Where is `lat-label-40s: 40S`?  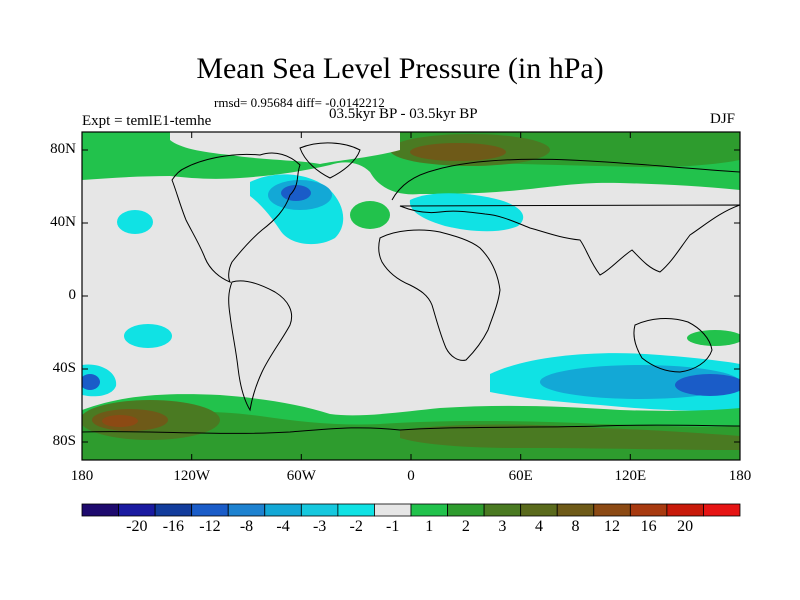 lat-label-40s: 40S is located at coordinates (64, 368).